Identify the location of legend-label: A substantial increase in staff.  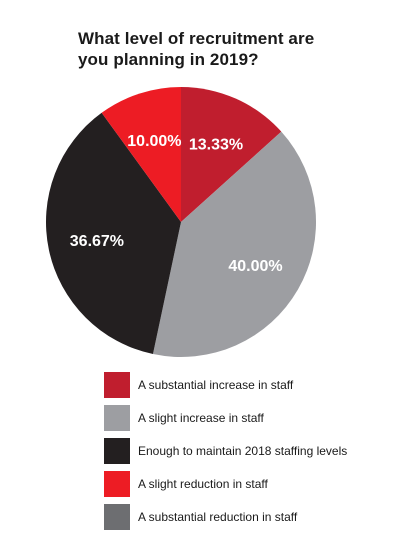
(216, 385).